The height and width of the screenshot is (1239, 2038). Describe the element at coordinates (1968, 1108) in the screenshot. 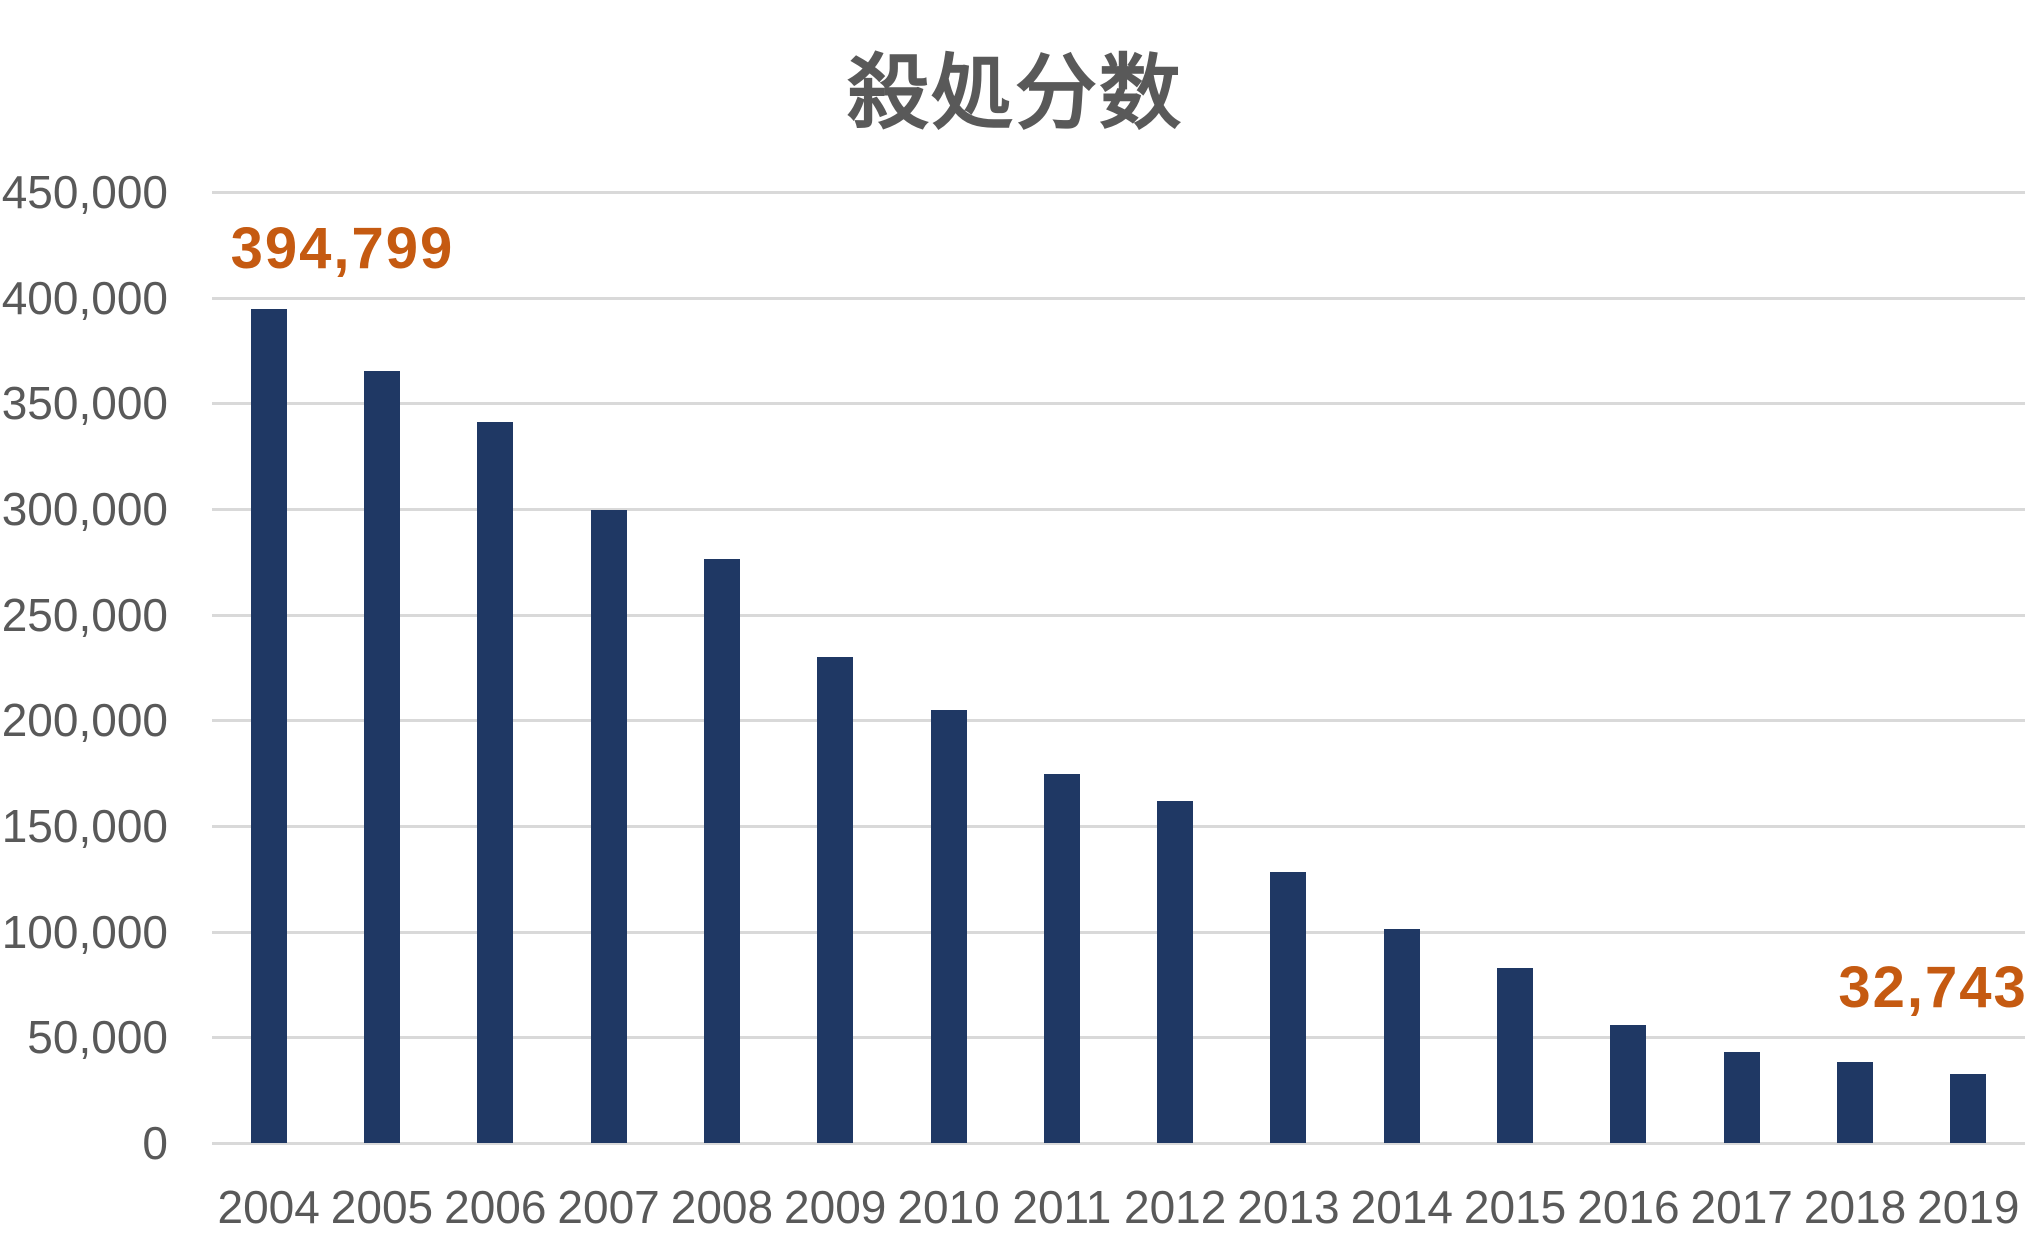

I see `bar-2019` at that location.